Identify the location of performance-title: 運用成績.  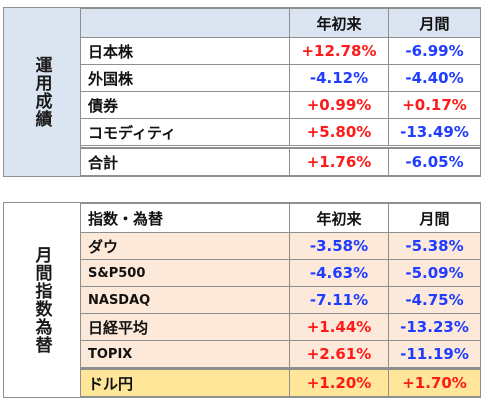
(41, 92).